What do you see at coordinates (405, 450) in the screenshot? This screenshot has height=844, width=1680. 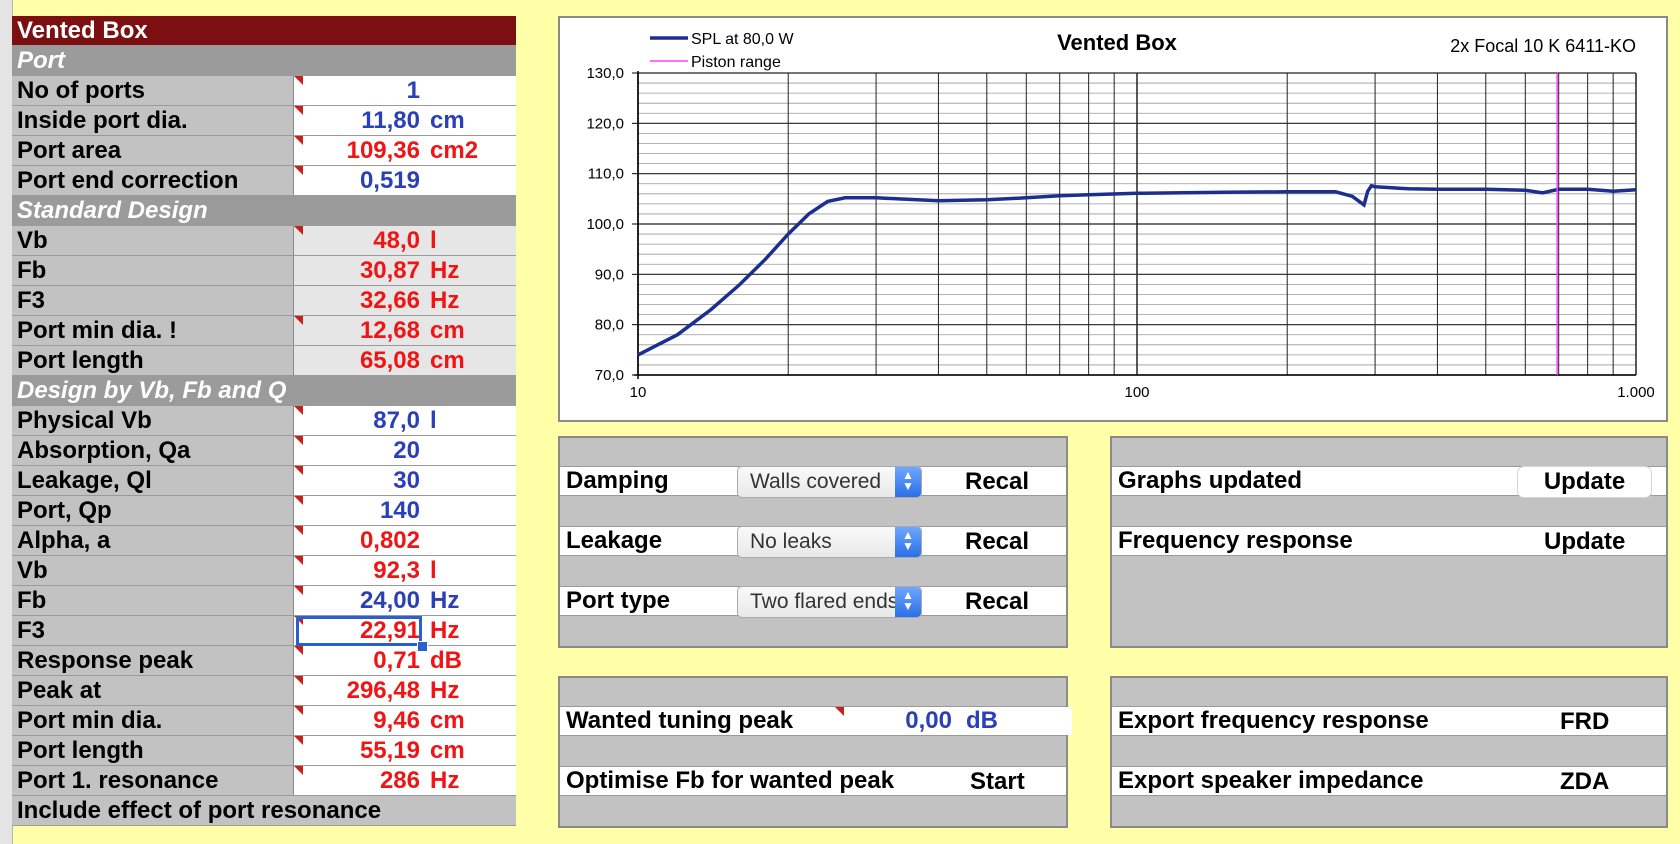 I see `absorption-qa-input: 20` at bounding box center [405, 450].